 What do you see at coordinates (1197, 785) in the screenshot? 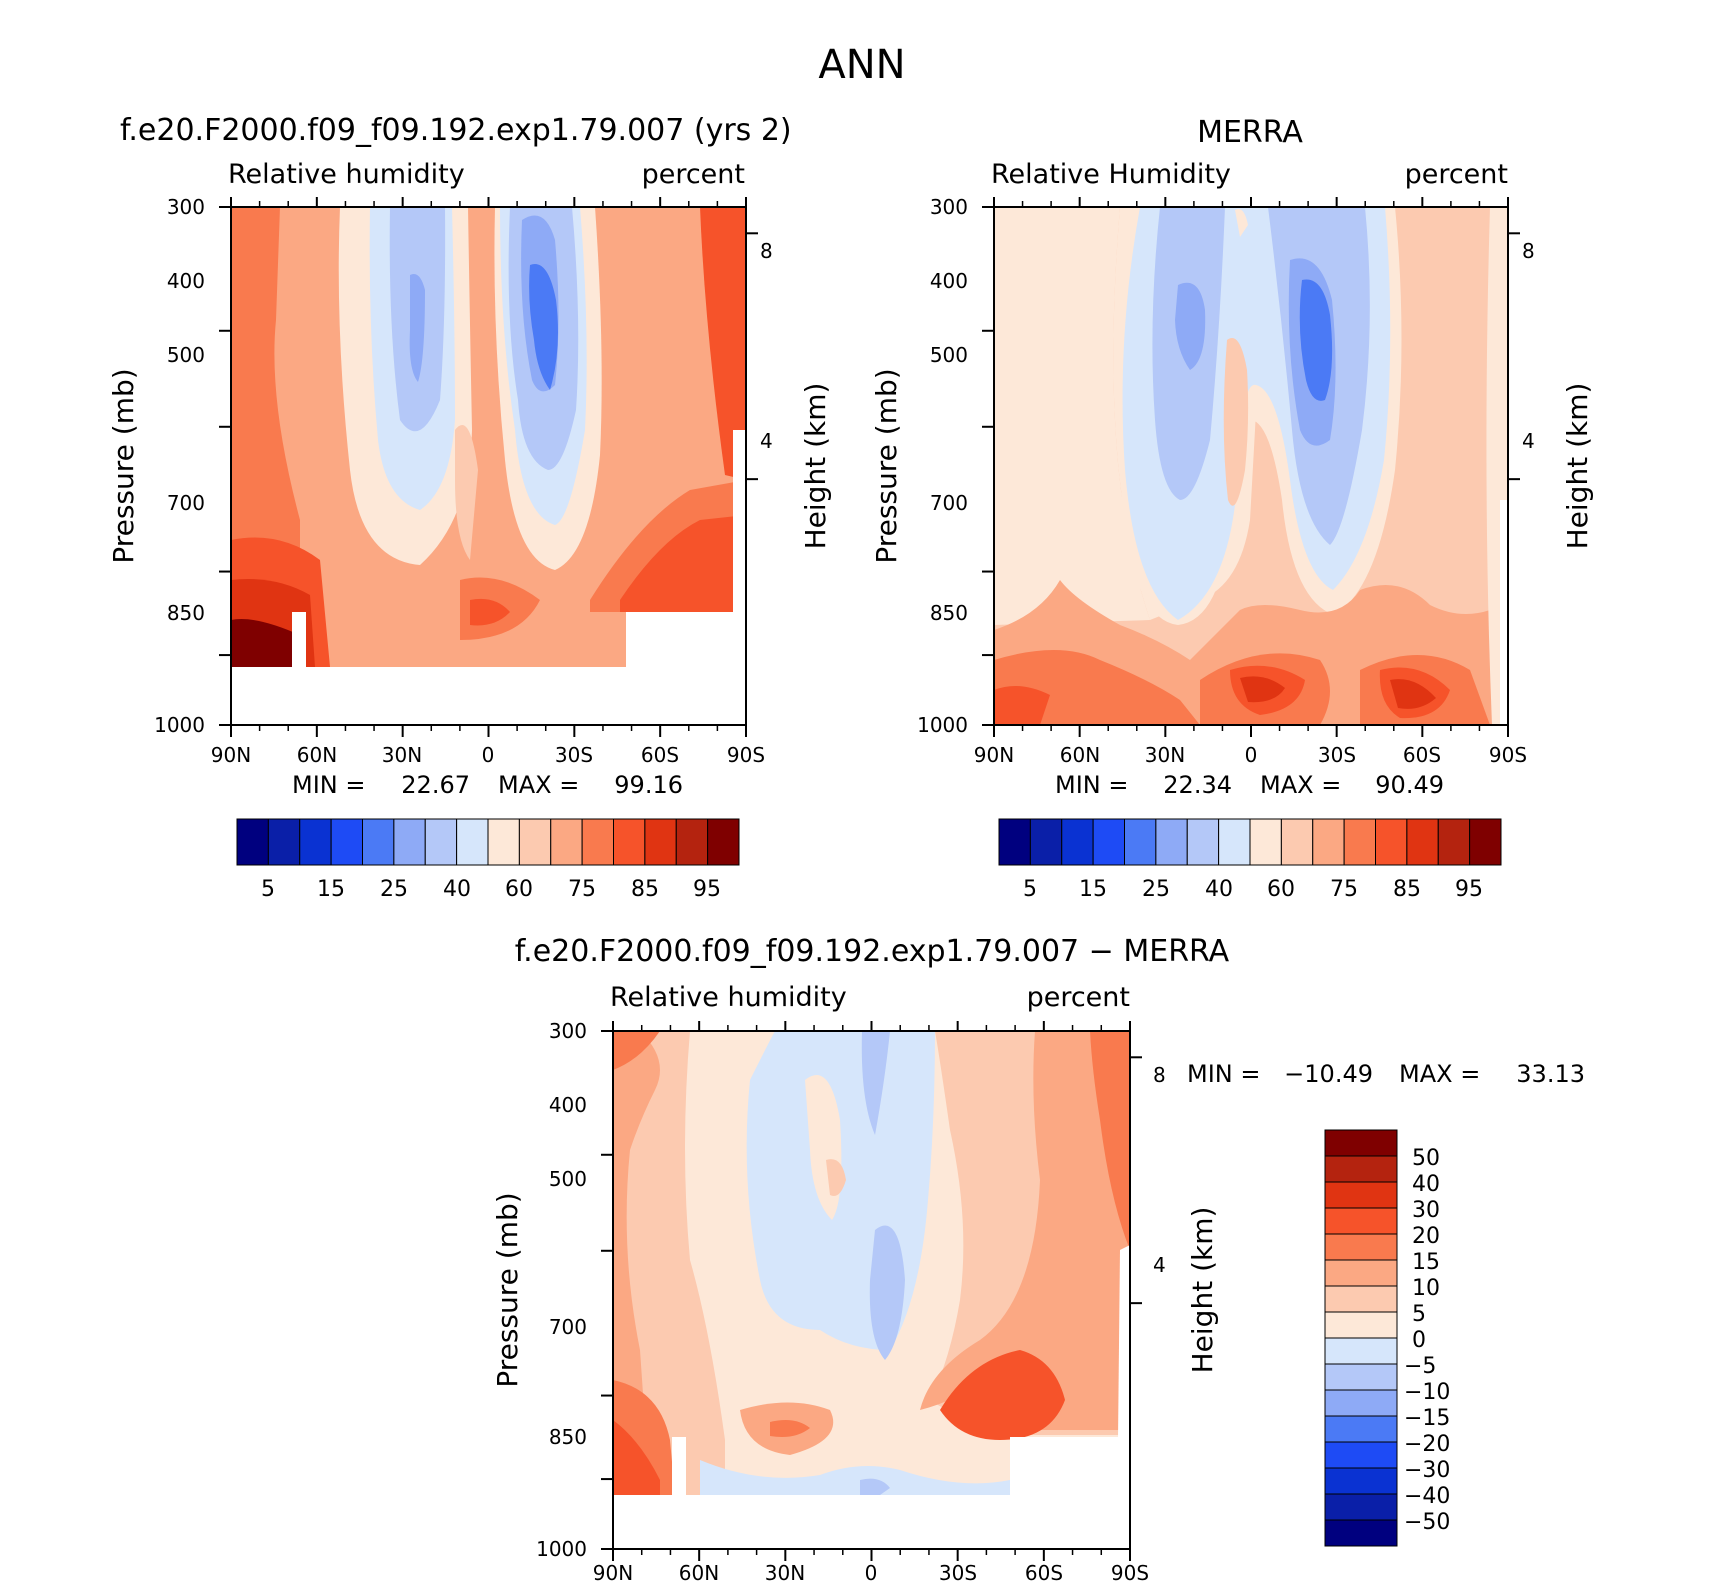
I see `min-value: 22.34` at bounding box center [1197, 785].